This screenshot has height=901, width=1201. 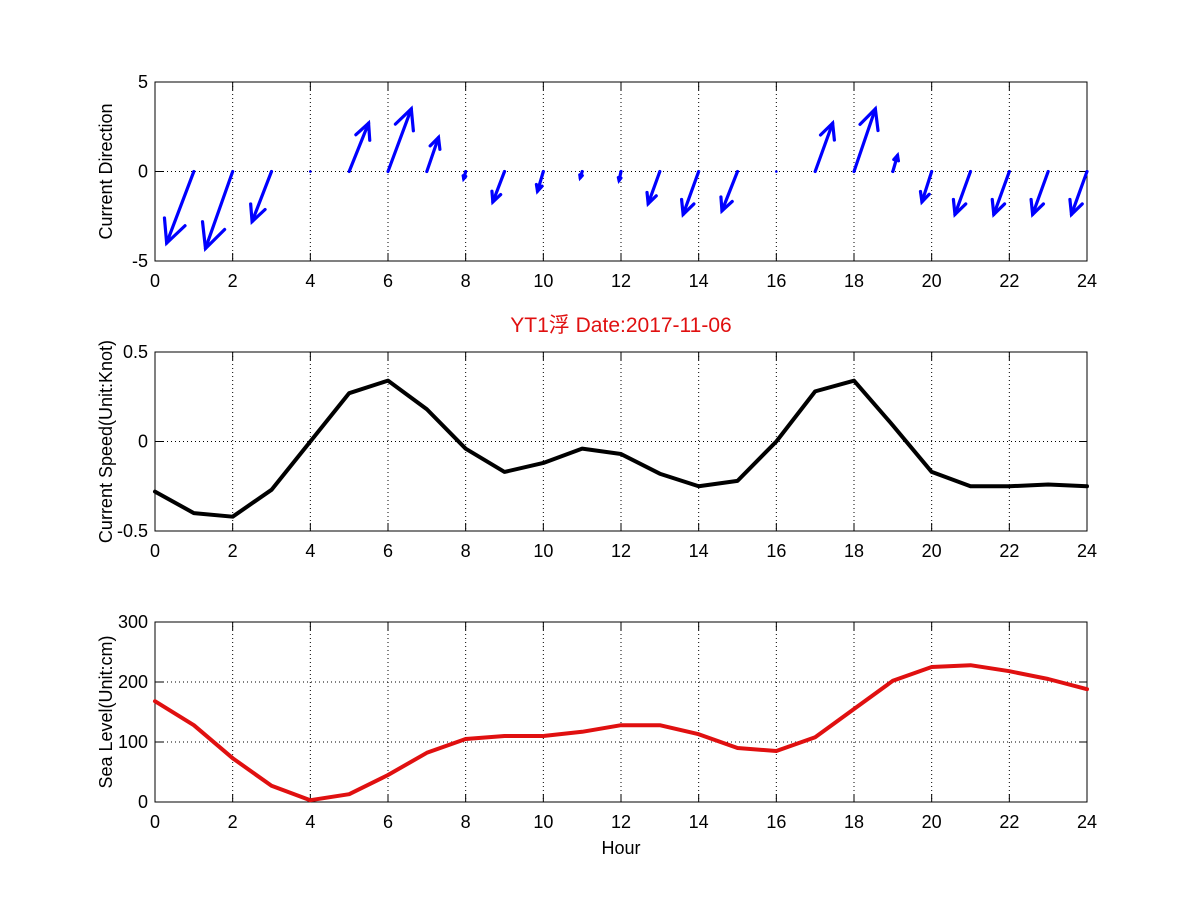 What do you see at coordinates (699, 281) in the screenshot?
I see `direction-xtick-label: 14` at bounding box center [699, 281].